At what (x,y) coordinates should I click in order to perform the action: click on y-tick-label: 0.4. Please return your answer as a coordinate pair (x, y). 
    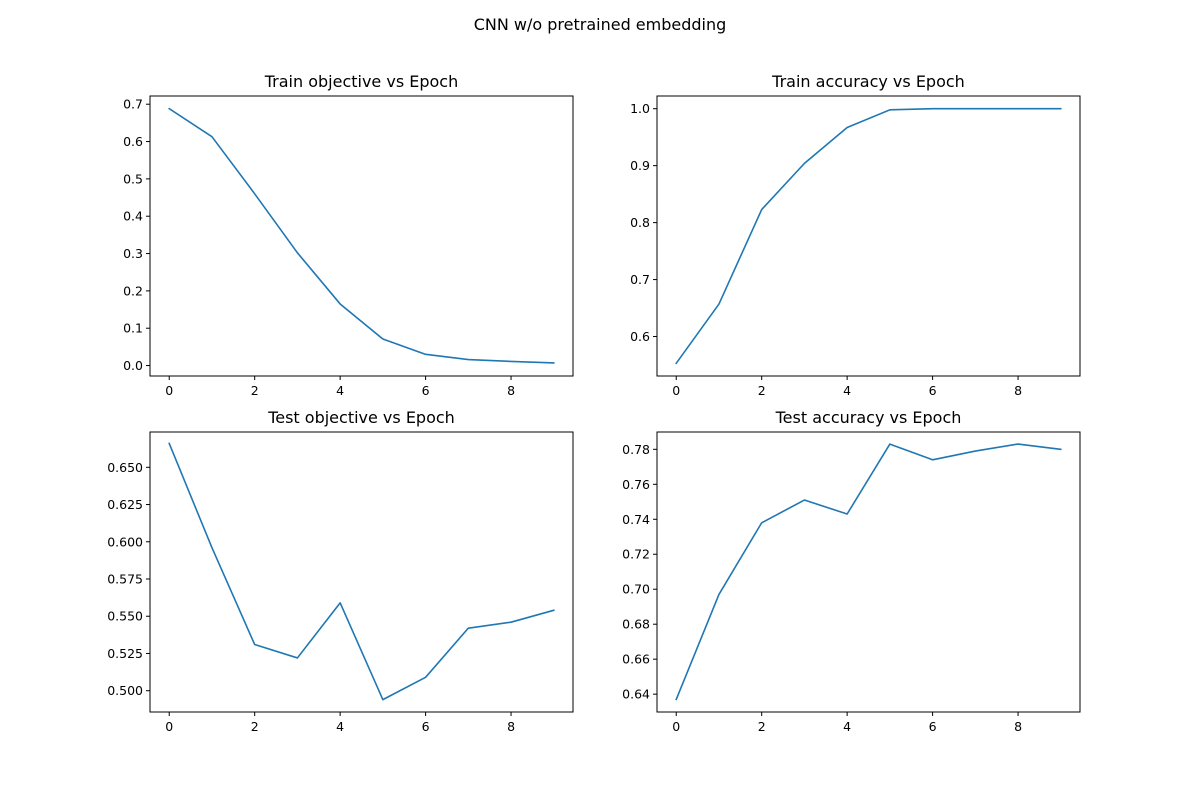
    Looking at the image, I should click on (133, 216).